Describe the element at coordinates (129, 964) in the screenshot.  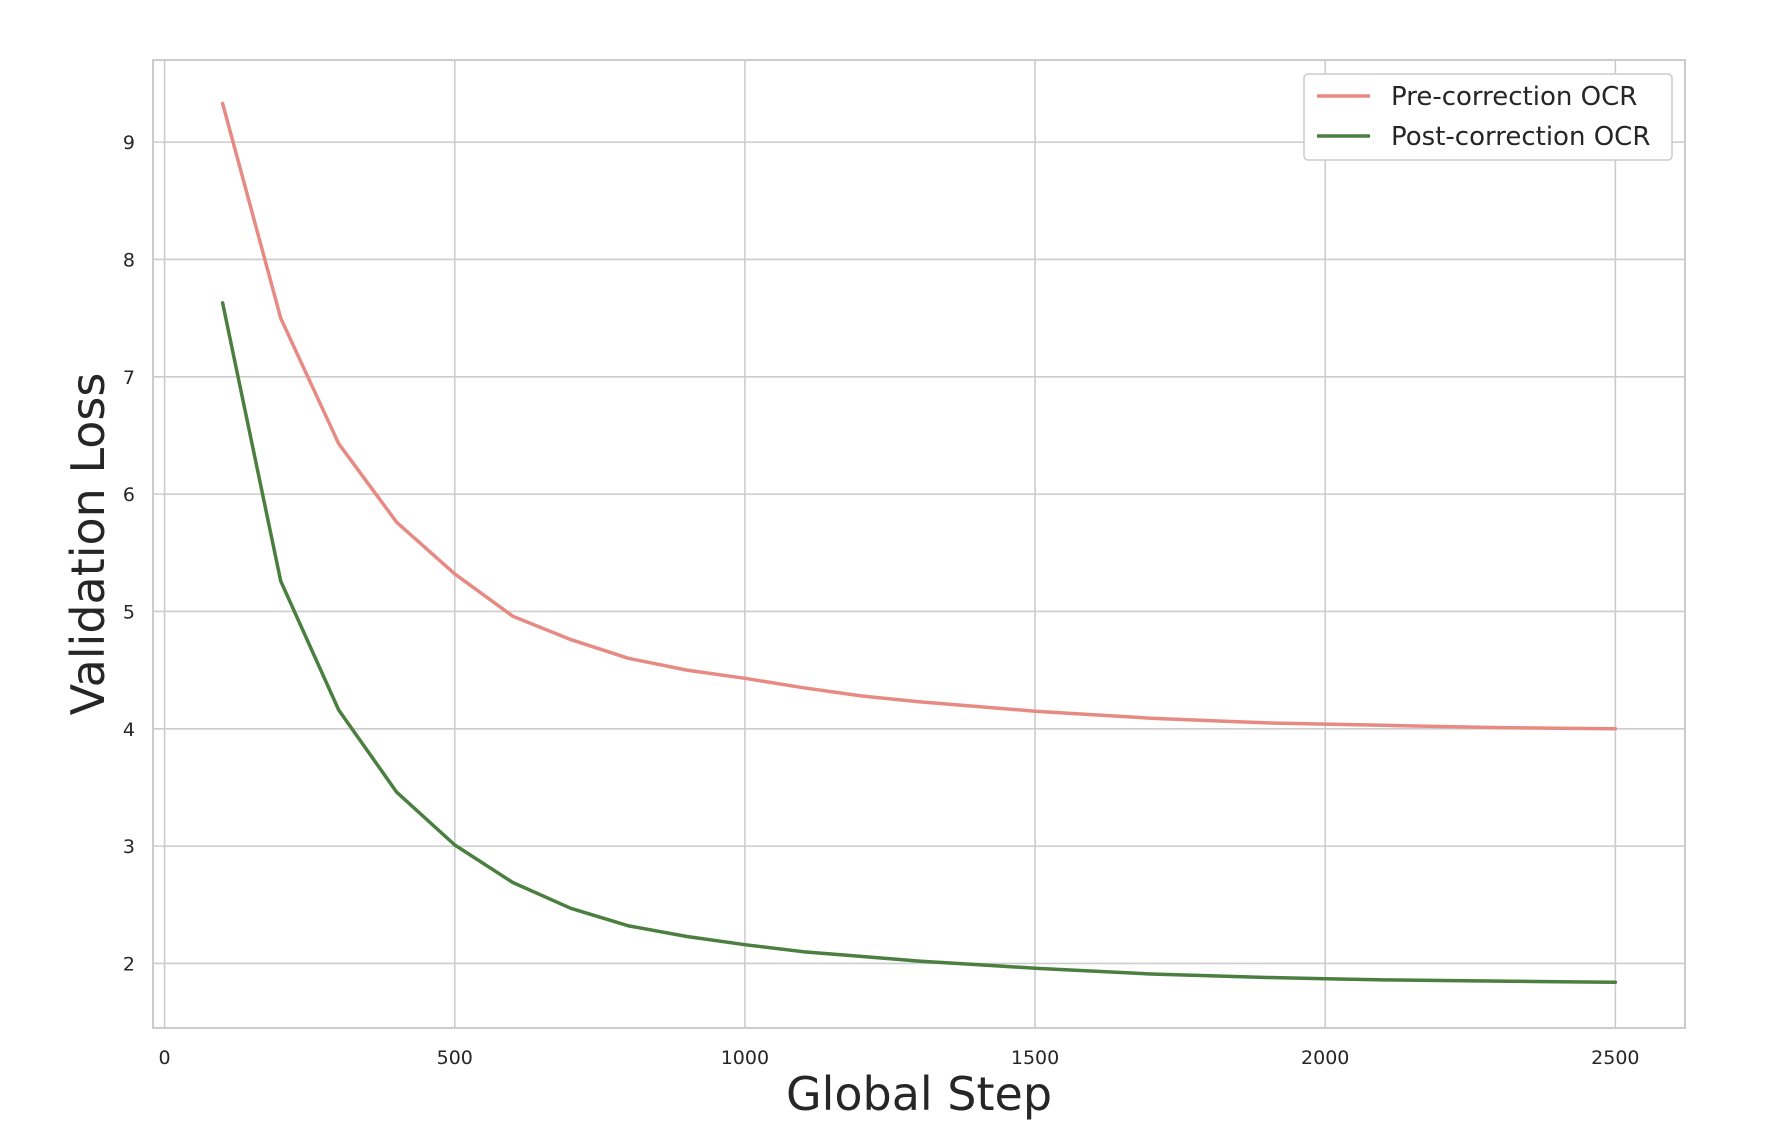
I see `y-tick-label: 2` at that location.